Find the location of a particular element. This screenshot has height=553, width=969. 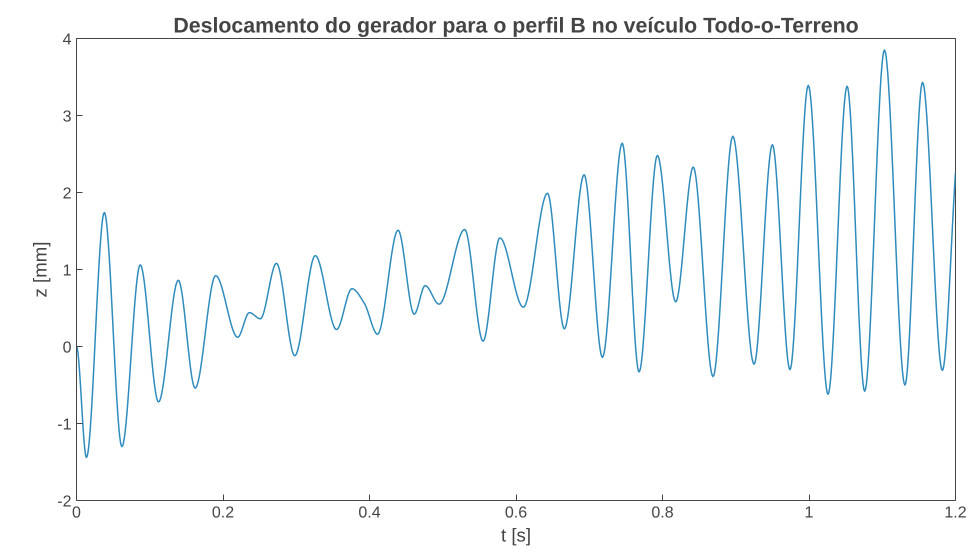

chart-title: Deslocamento do gerador para o perfil B no veículo Todo-o-Terreno is located at coordinates (516, 26).